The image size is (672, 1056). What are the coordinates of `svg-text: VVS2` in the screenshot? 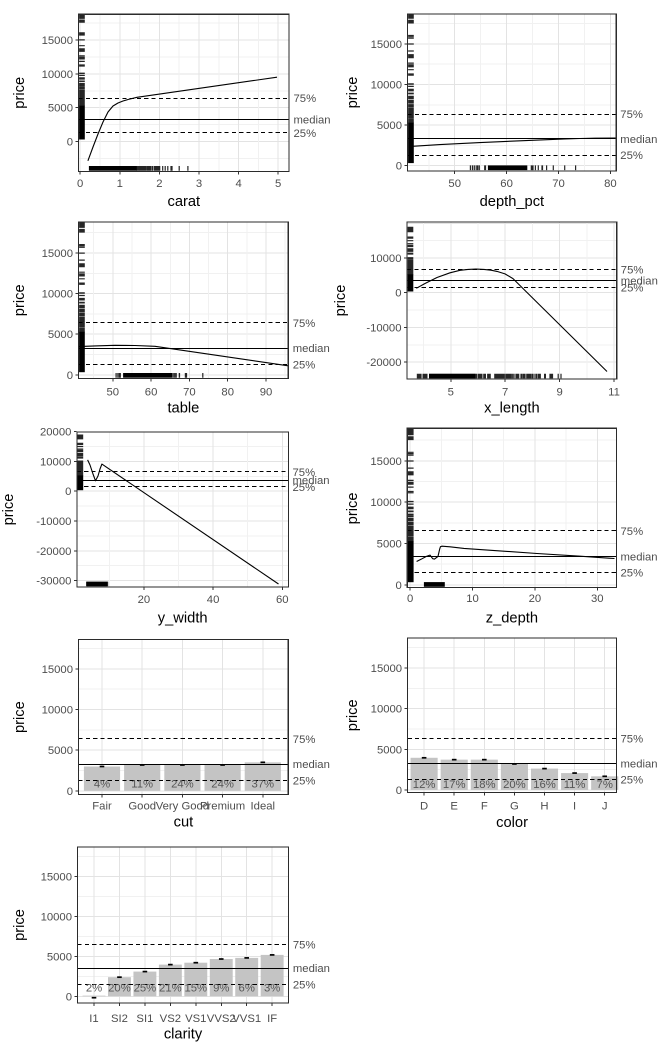 It's located at (221, 1019).